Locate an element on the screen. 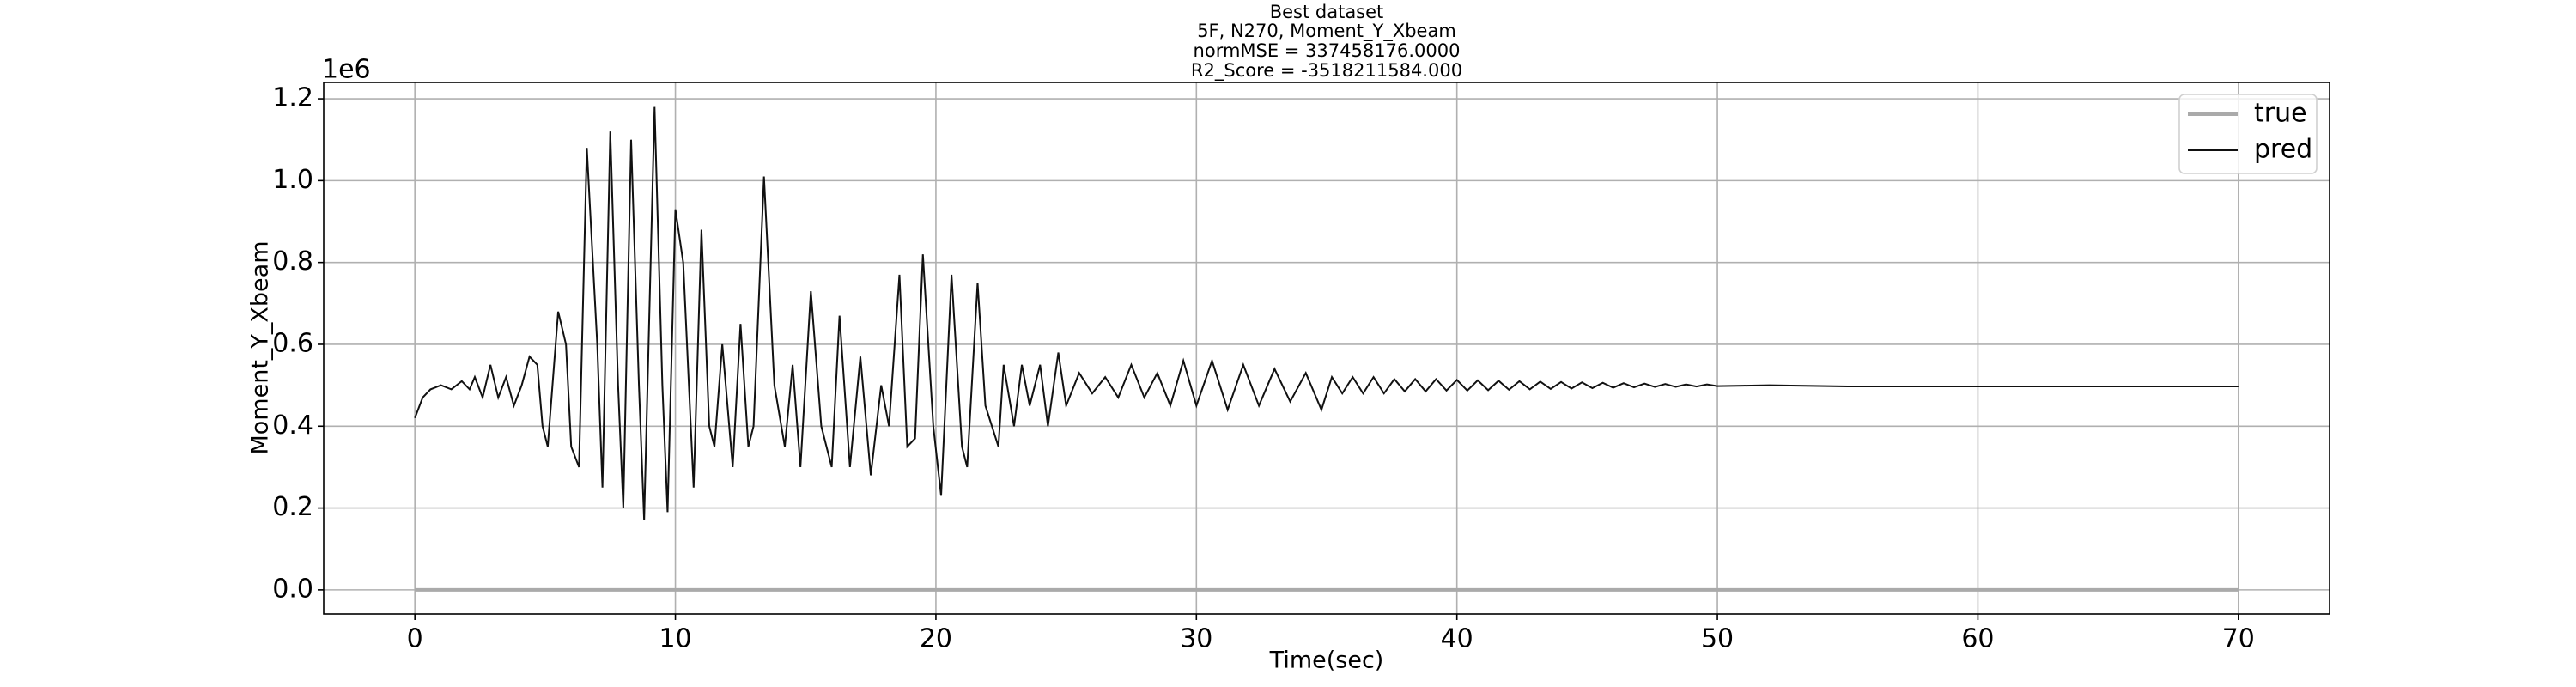 This screenshot has height=687, width=2576. x-tick-label: 70 is located at coordinates (2238, 639).